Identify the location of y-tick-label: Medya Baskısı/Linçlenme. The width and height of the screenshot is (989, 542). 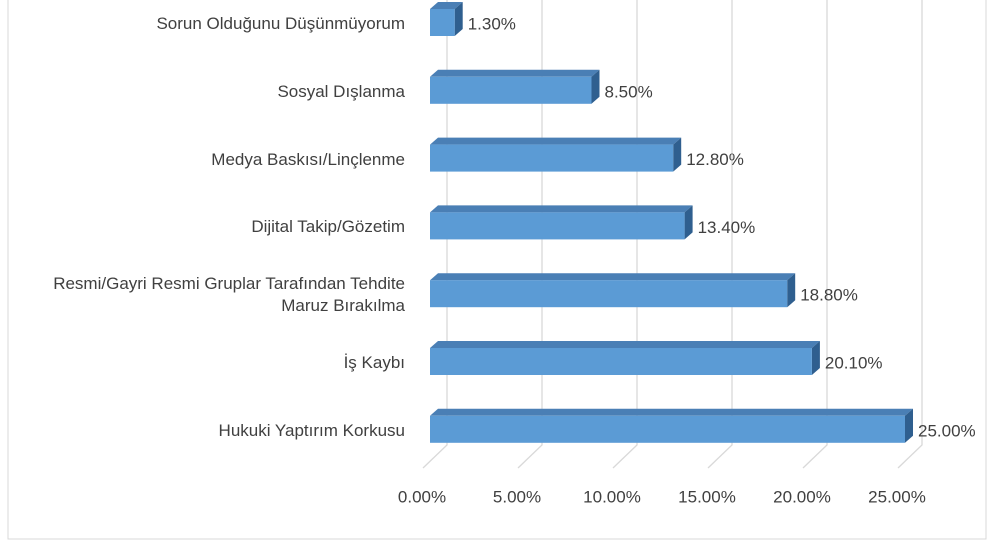
(308, 159).